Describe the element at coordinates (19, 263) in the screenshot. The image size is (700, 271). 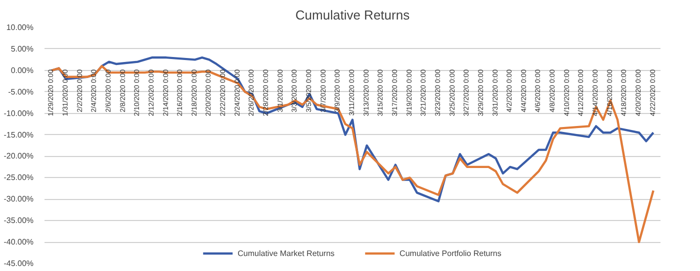
I see `y-tick-label: -45.00%` at that location.